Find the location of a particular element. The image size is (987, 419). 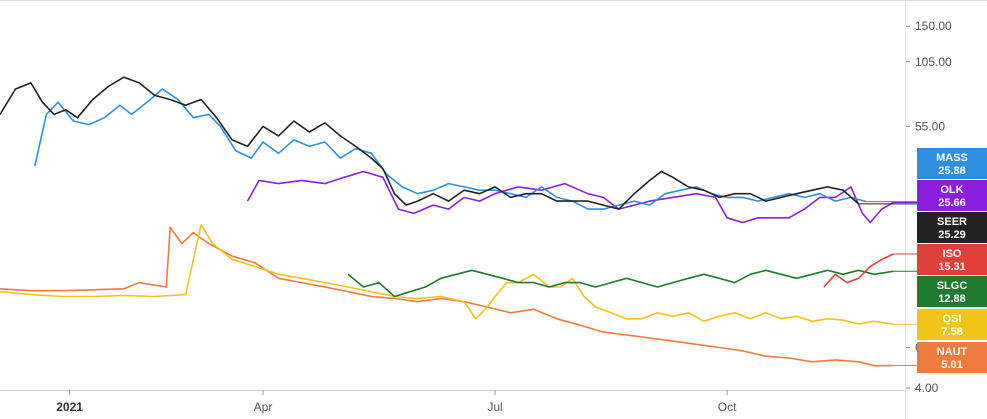

x-tick-label: Oct is located at coordinates (727, 407).